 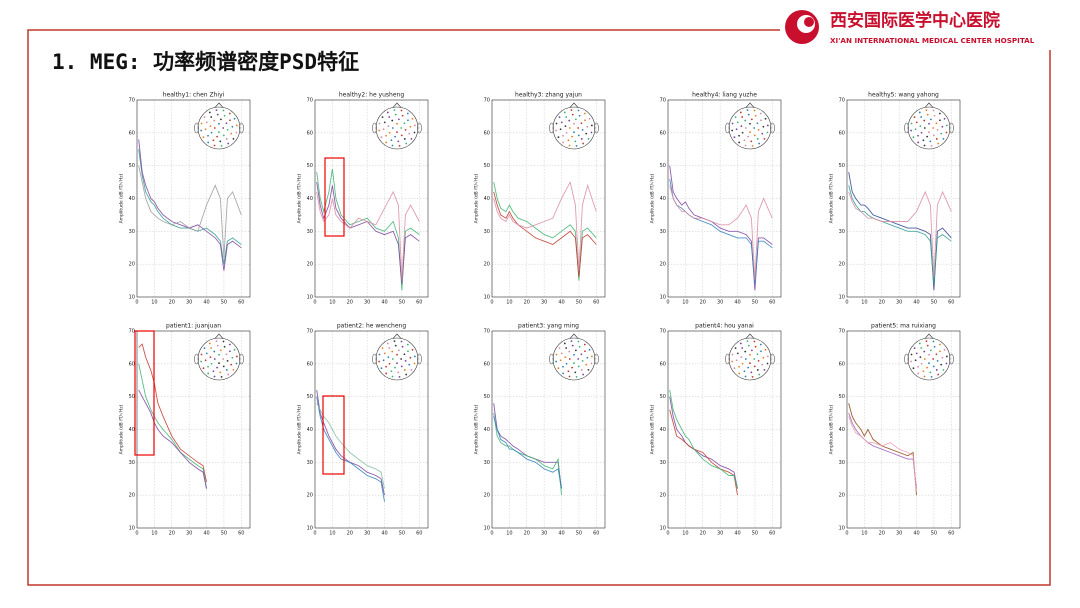 What do you see at coordinates (132, 430) in the screenshot?
I see `y-tick-label: 40` at bounding box center [132, 430].